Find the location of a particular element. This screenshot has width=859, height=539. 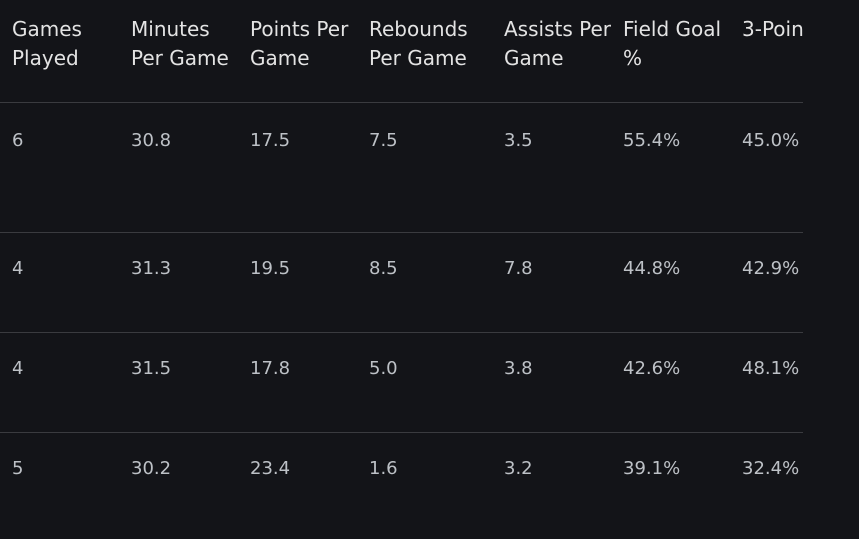

cell-minutes-per-game: 31.5 is located at coordinates (178, 382).